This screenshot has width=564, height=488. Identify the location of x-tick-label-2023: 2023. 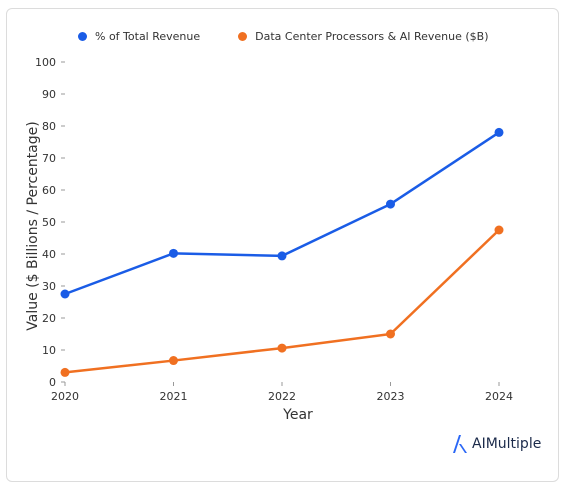
(391, 396).